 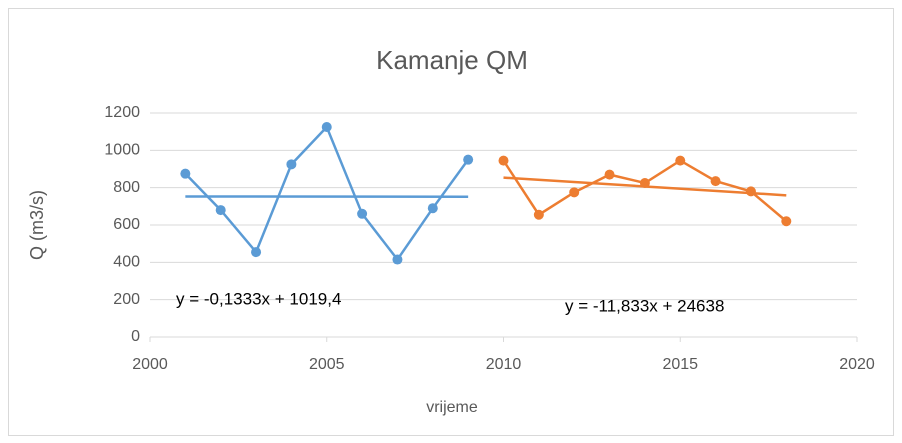 I want to click on y-tick-label: 800, so click(x=126, y=187).